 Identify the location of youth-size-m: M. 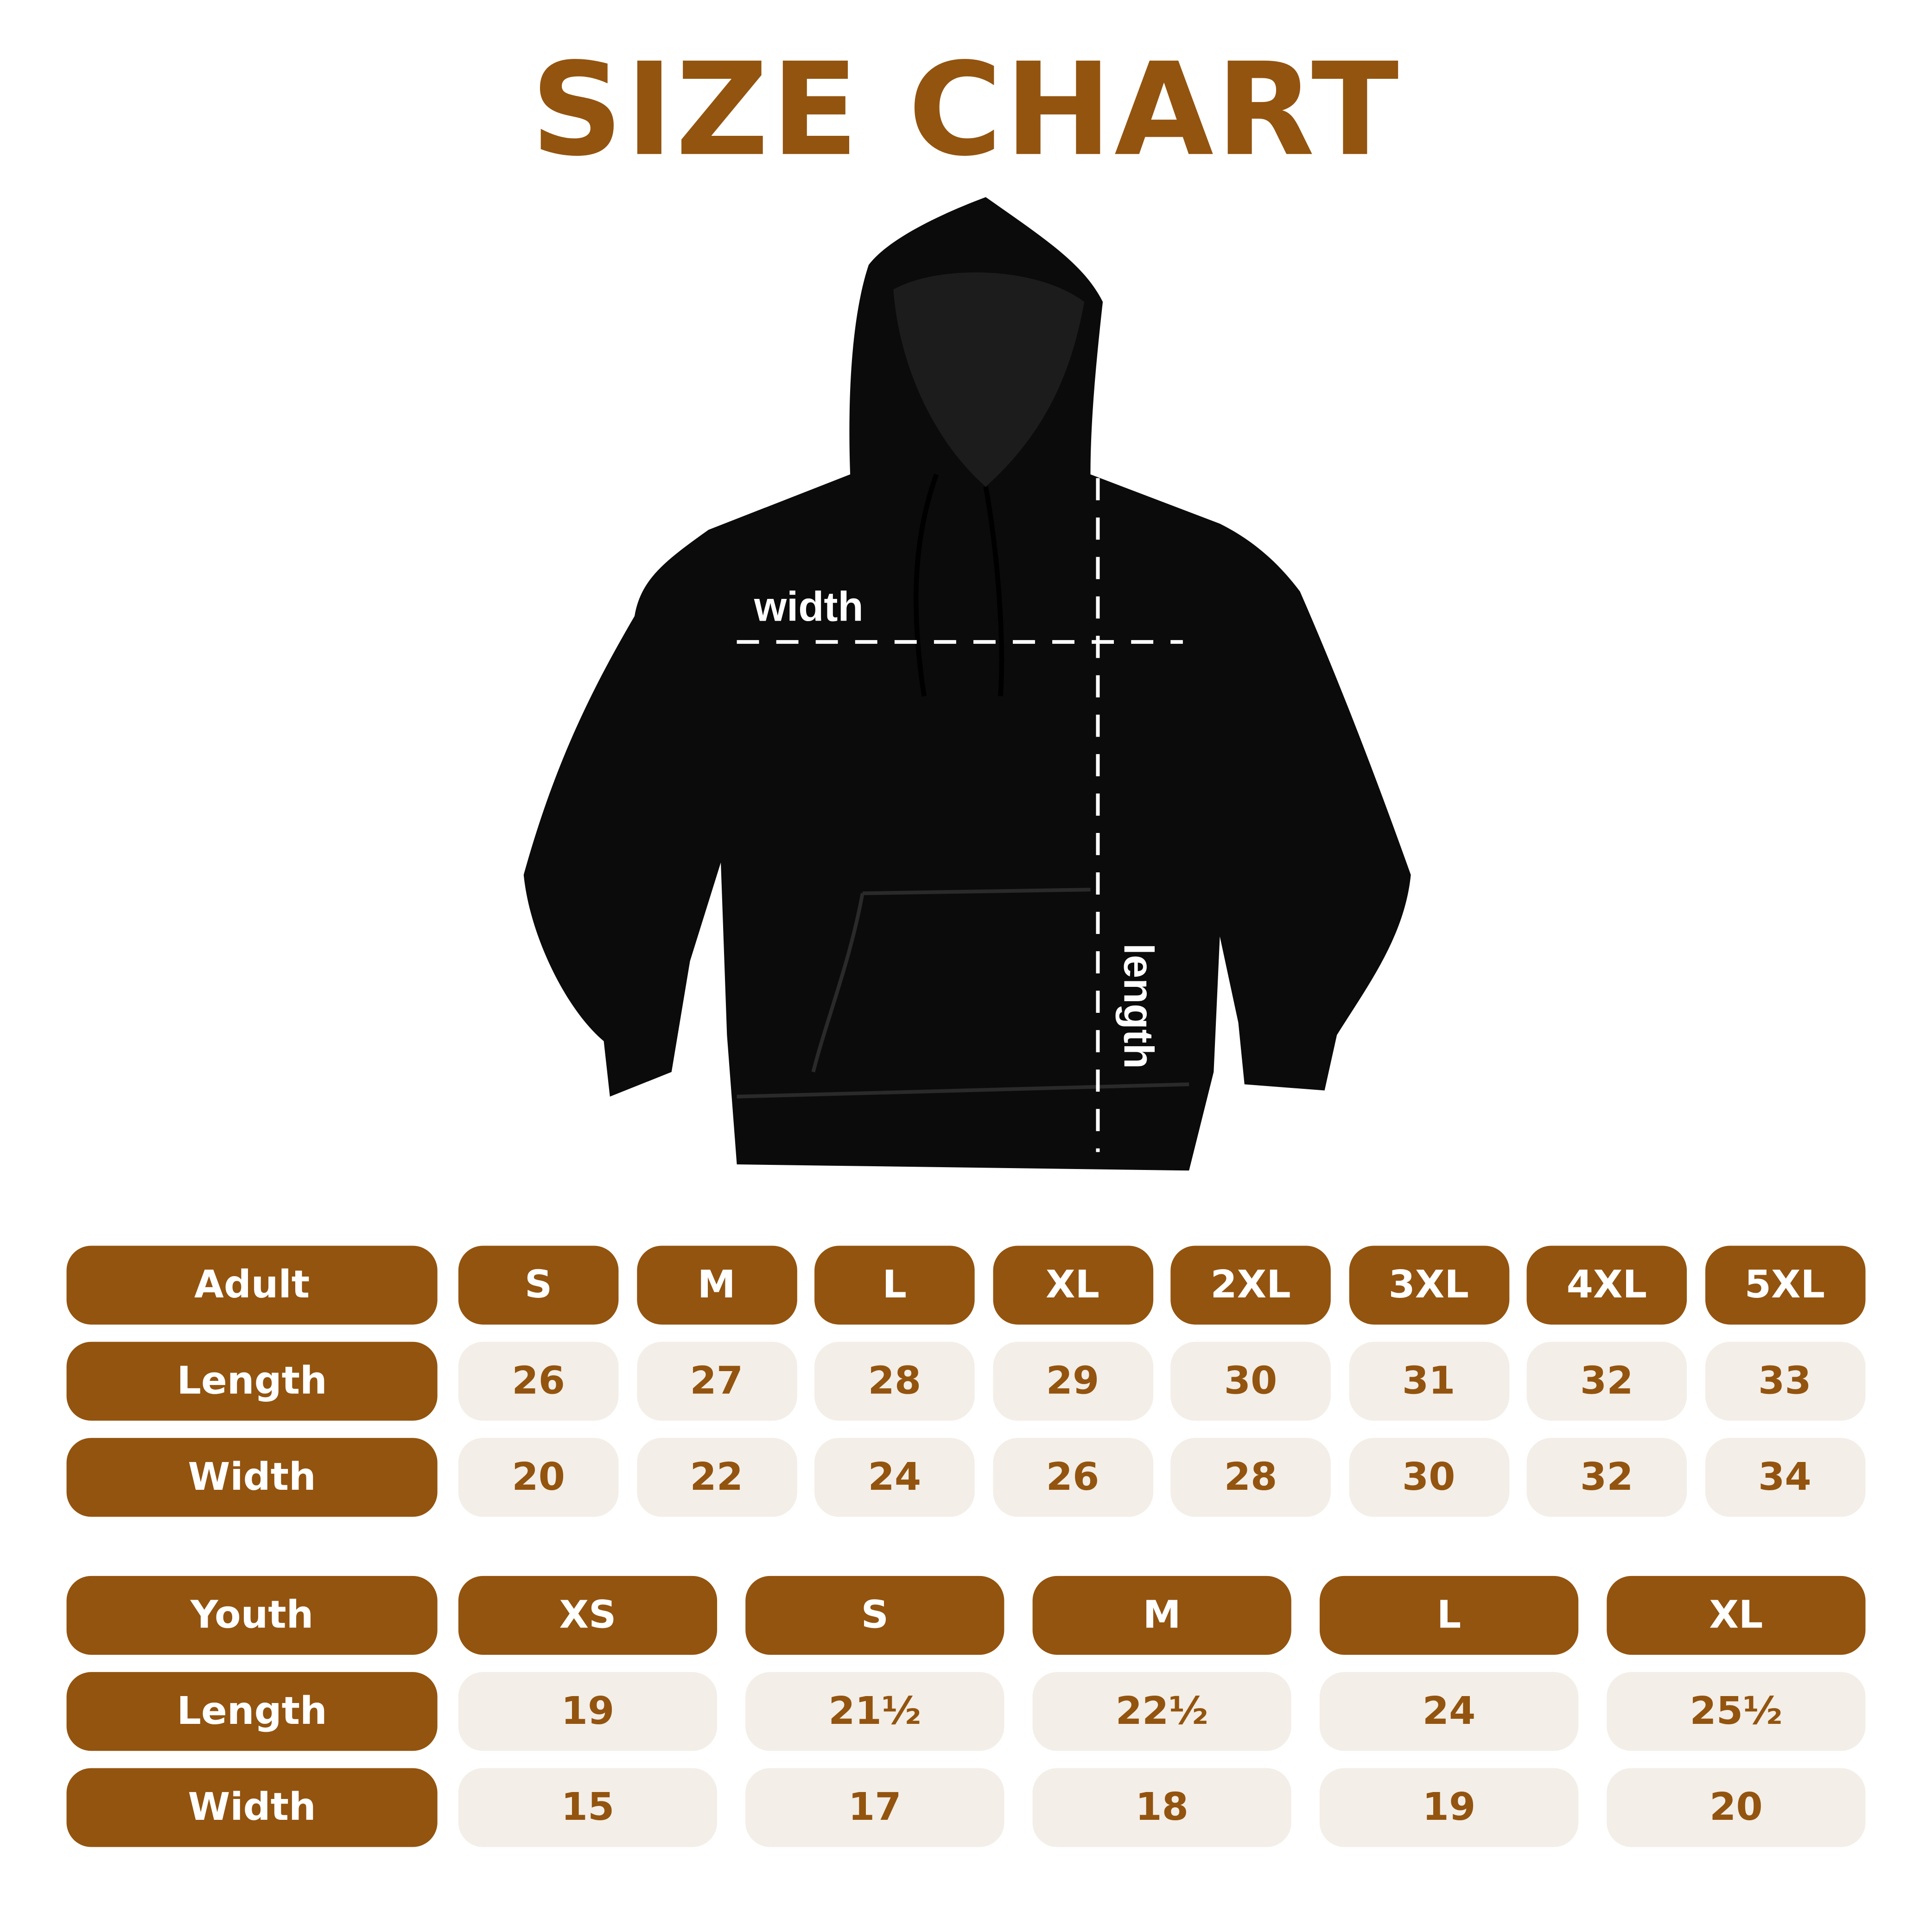
(1161, 1615).